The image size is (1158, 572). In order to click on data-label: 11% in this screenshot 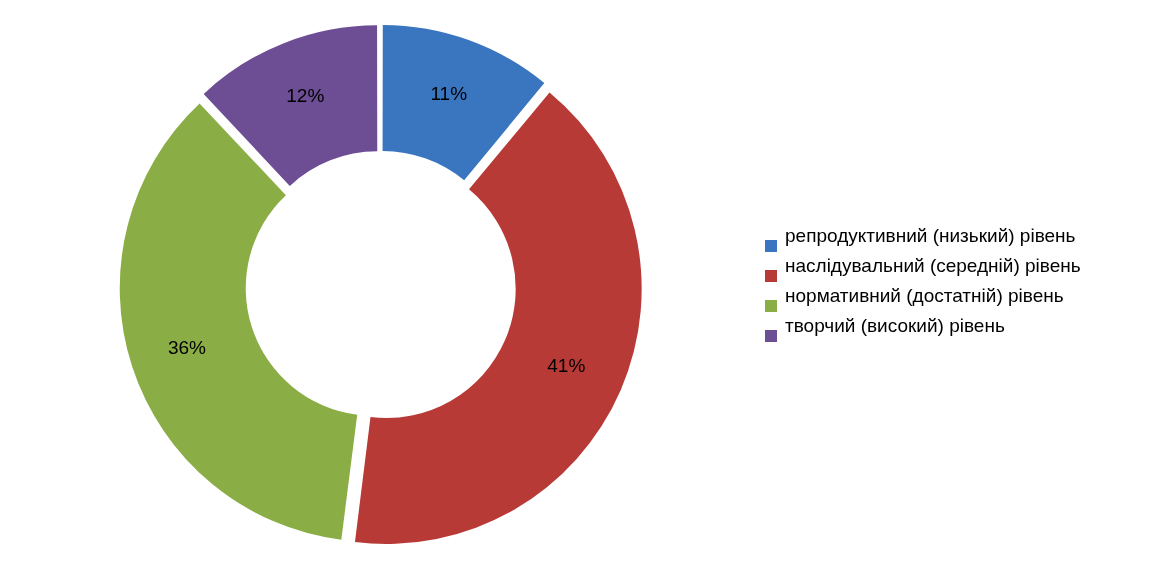, I will do `click(449, 94)`.